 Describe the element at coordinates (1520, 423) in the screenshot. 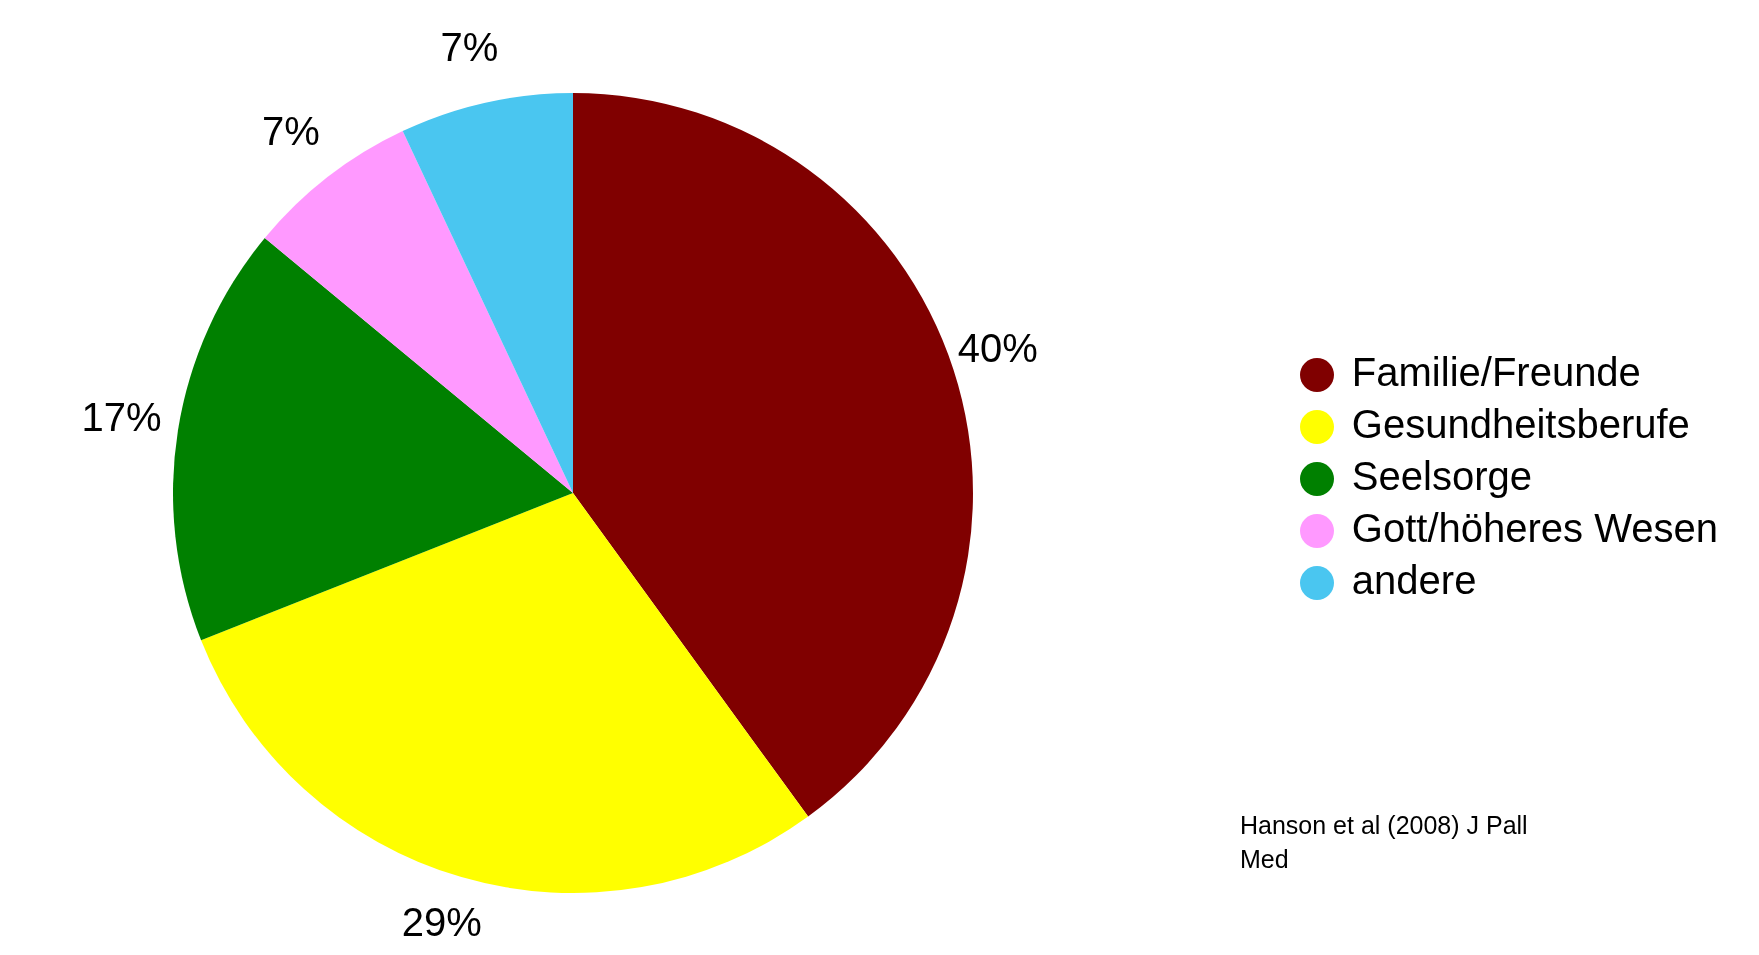

I see `legend-label: Gesundheitsberufe` at that location.